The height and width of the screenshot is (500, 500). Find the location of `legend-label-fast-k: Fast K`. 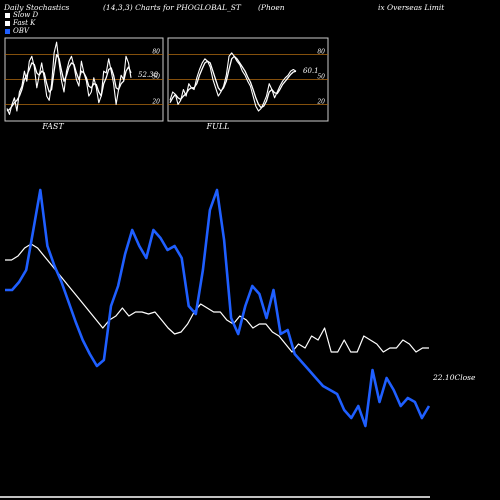

legend-label-fast-k: Fast K is located at coordinates (24, 23).